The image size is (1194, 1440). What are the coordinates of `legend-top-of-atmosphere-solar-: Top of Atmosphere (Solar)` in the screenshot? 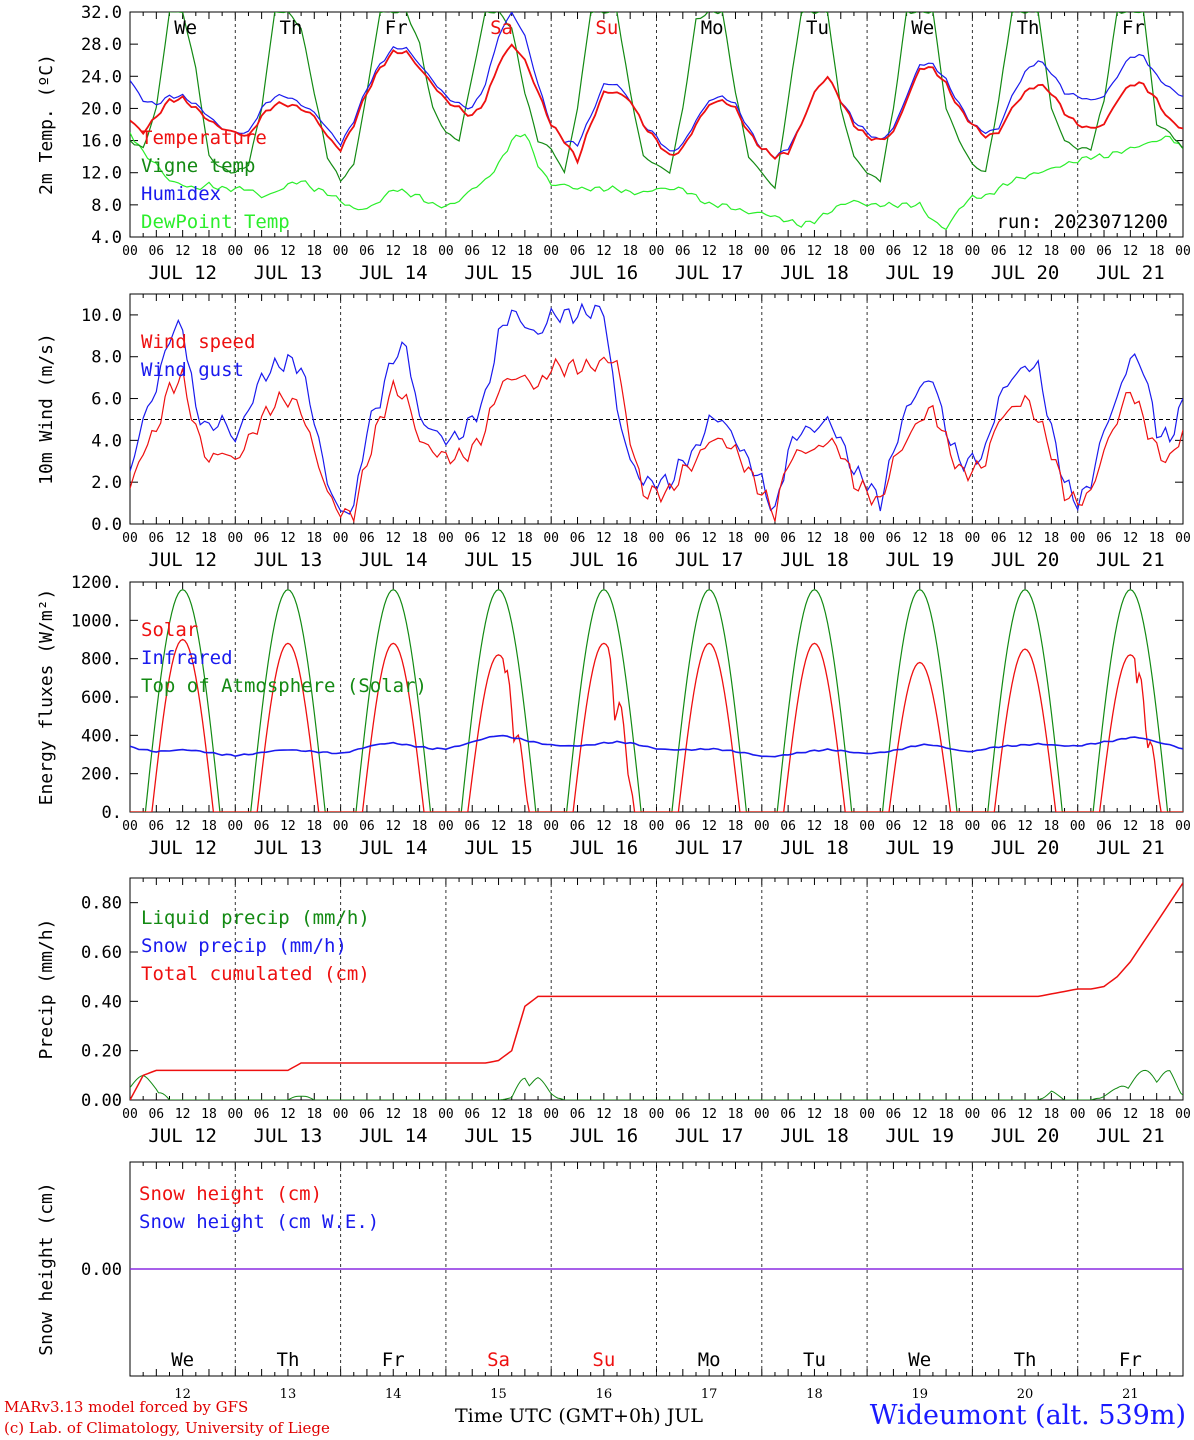 It's located at (284, 686).